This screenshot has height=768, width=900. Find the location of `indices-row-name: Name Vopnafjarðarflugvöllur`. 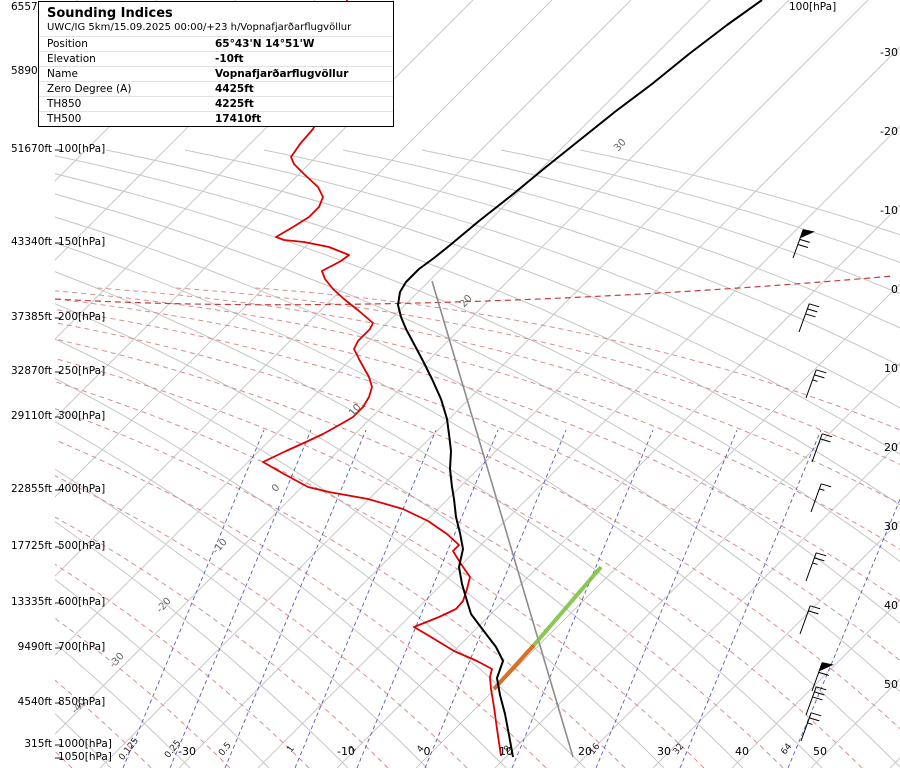

indices-row-name: Name Vopnafjarðarflugvöllur is located at coordinates (216, 73).